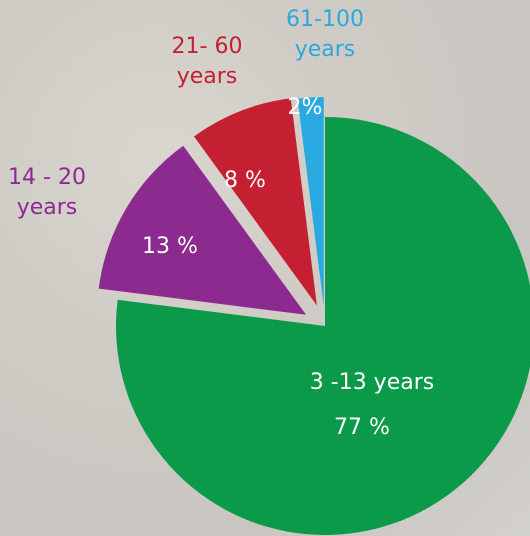 This screenshot has width=530, height=536. Describe the element at coordinates (245, 180) in the screenshot. I see `value-label: 8 %` at that location.